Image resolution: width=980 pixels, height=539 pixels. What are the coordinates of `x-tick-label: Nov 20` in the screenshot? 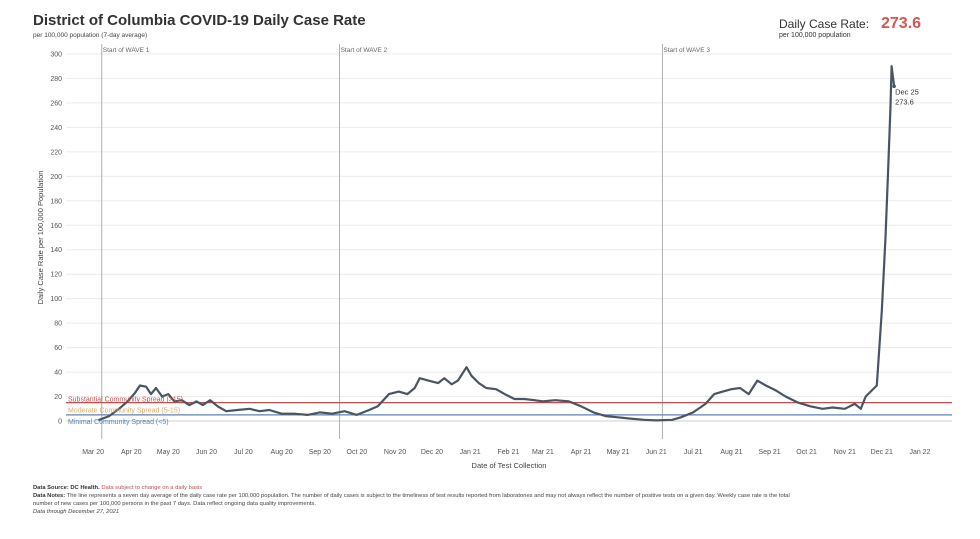 It's located at (395, 452).